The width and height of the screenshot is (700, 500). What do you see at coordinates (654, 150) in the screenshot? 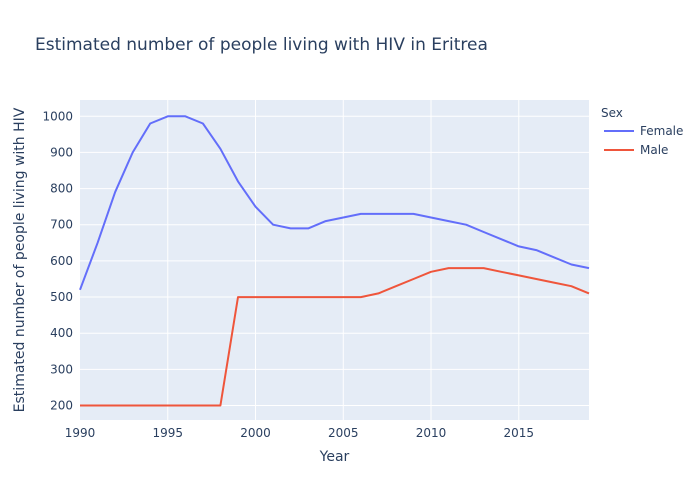
I see `legend-label: Male` at bounding box center [654, 150].